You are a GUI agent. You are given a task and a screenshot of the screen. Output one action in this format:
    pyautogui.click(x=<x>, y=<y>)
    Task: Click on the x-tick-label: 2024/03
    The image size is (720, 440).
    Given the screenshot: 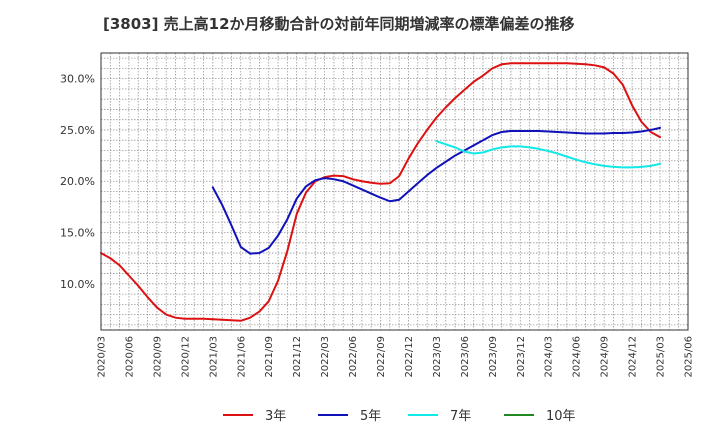 What is the action you would take?
    pyautogui.click(x=549, y=357)
    